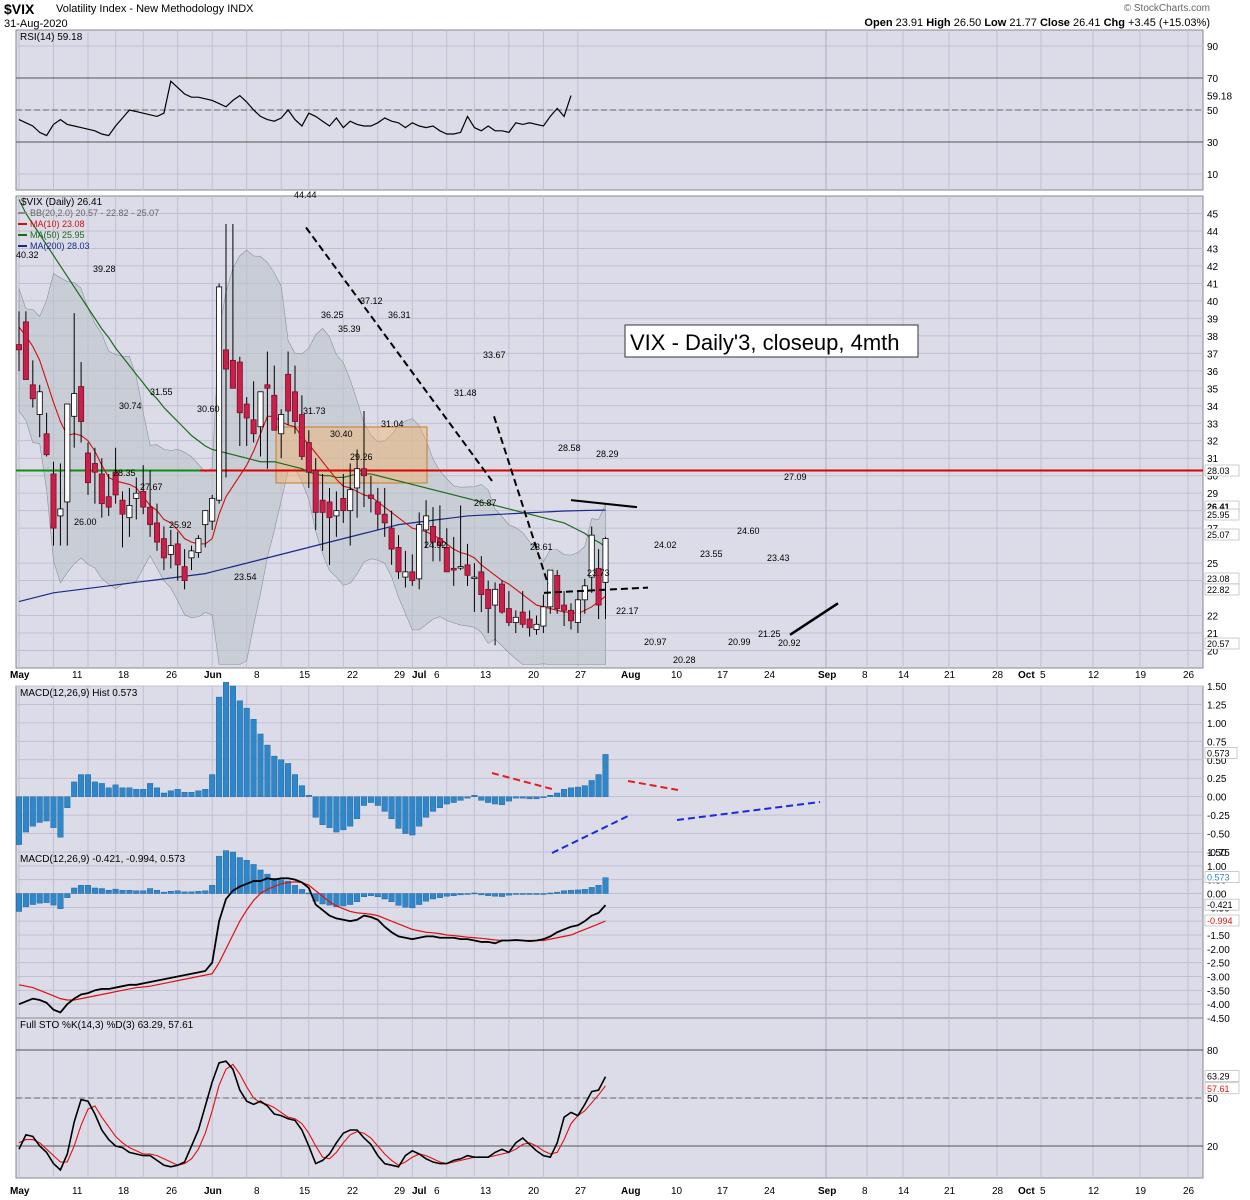  I want to click on rsi-last-value: 59.18, so click(1219, 96).